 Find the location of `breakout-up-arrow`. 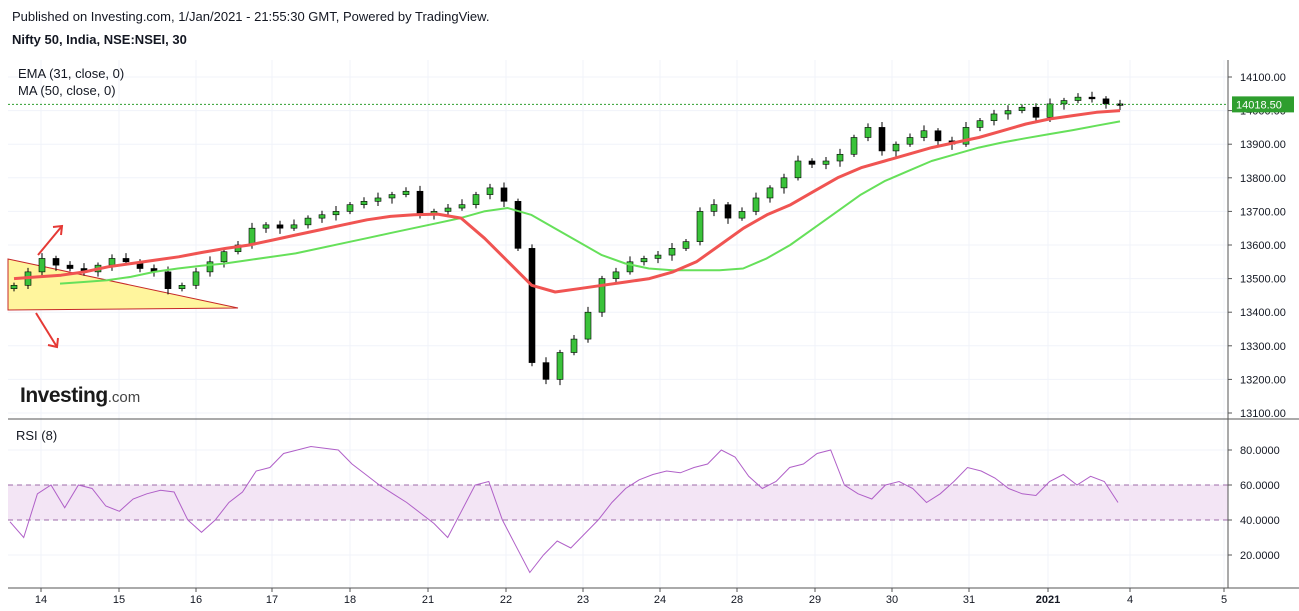

breakout-up-arrow is located at coordinates (50, 240).